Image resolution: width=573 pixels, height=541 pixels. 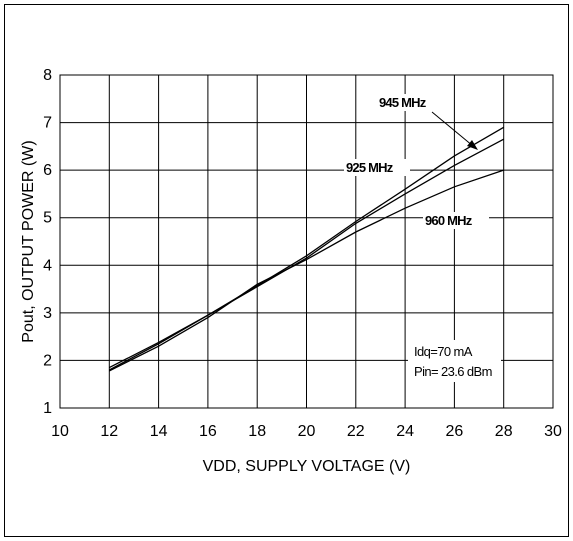 I want to click on conditions-background, so click(x=454, y=361).